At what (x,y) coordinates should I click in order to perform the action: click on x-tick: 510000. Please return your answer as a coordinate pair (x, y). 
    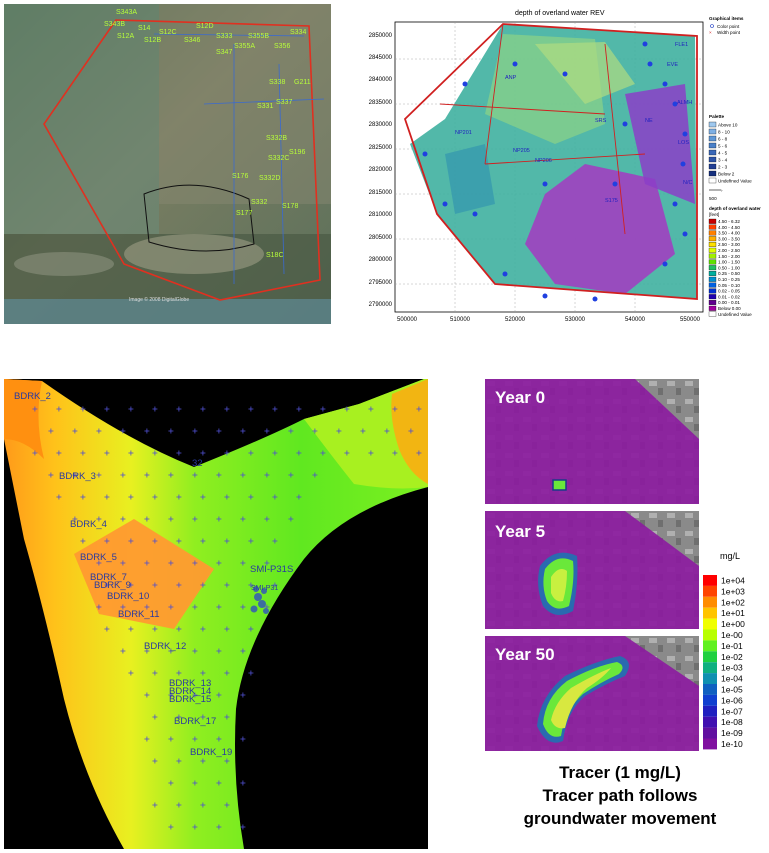
    Looking at the image, I should click on (460, 320).